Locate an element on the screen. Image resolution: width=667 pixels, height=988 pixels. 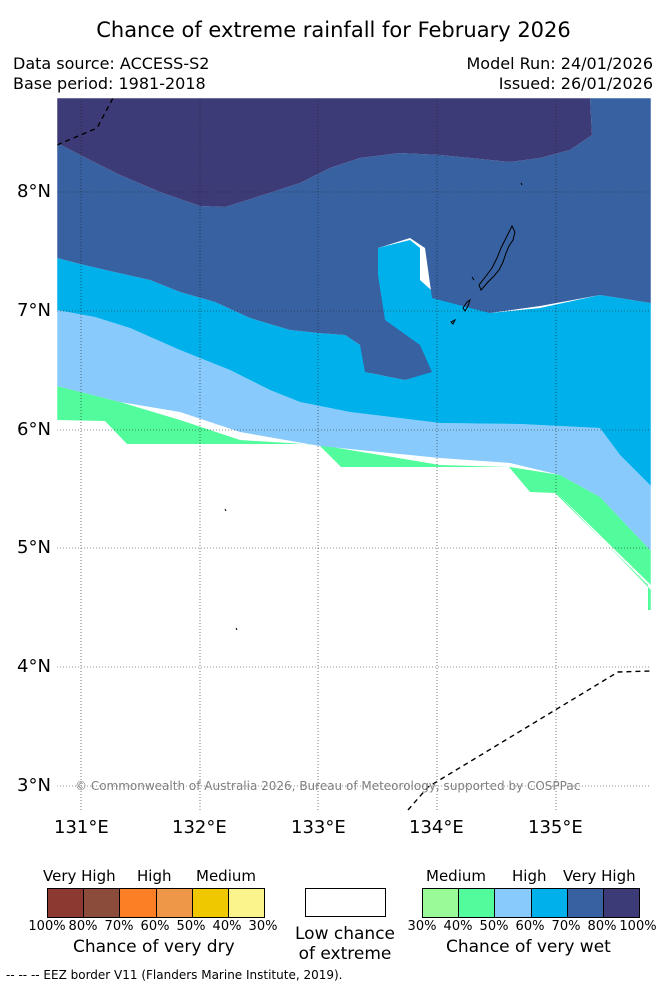
dry-colorbar is located at coordinates (156, 903).